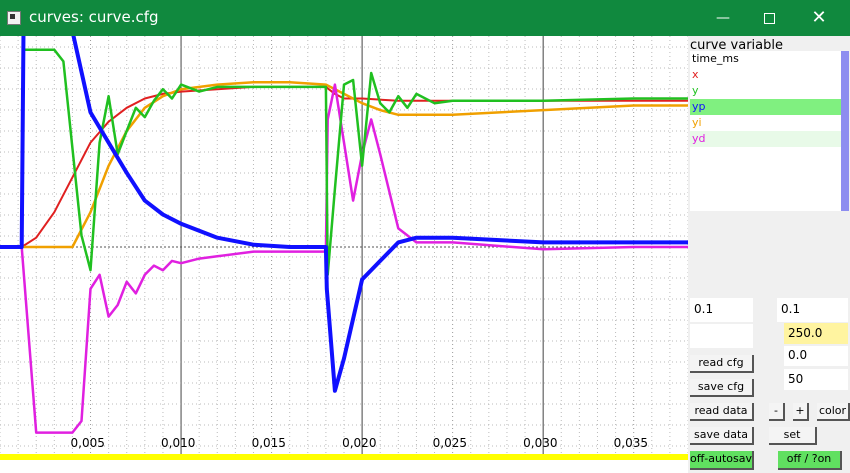 Image resolution: width=850 pixels, height=473 pixels. I want to click on x-tick-label: 0,035, so click(631, 443).